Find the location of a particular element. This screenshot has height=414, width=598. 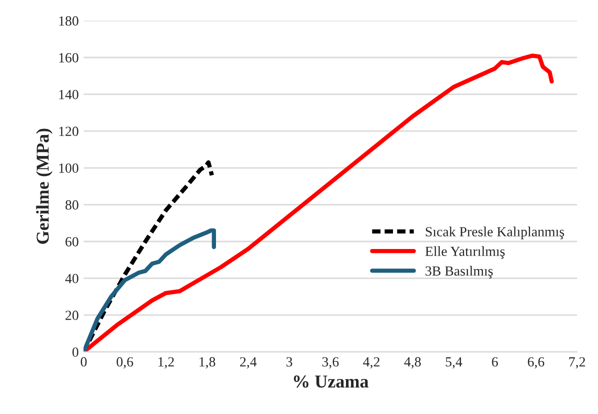

y-tick-label: 120 is located at coordinates (68, 131).